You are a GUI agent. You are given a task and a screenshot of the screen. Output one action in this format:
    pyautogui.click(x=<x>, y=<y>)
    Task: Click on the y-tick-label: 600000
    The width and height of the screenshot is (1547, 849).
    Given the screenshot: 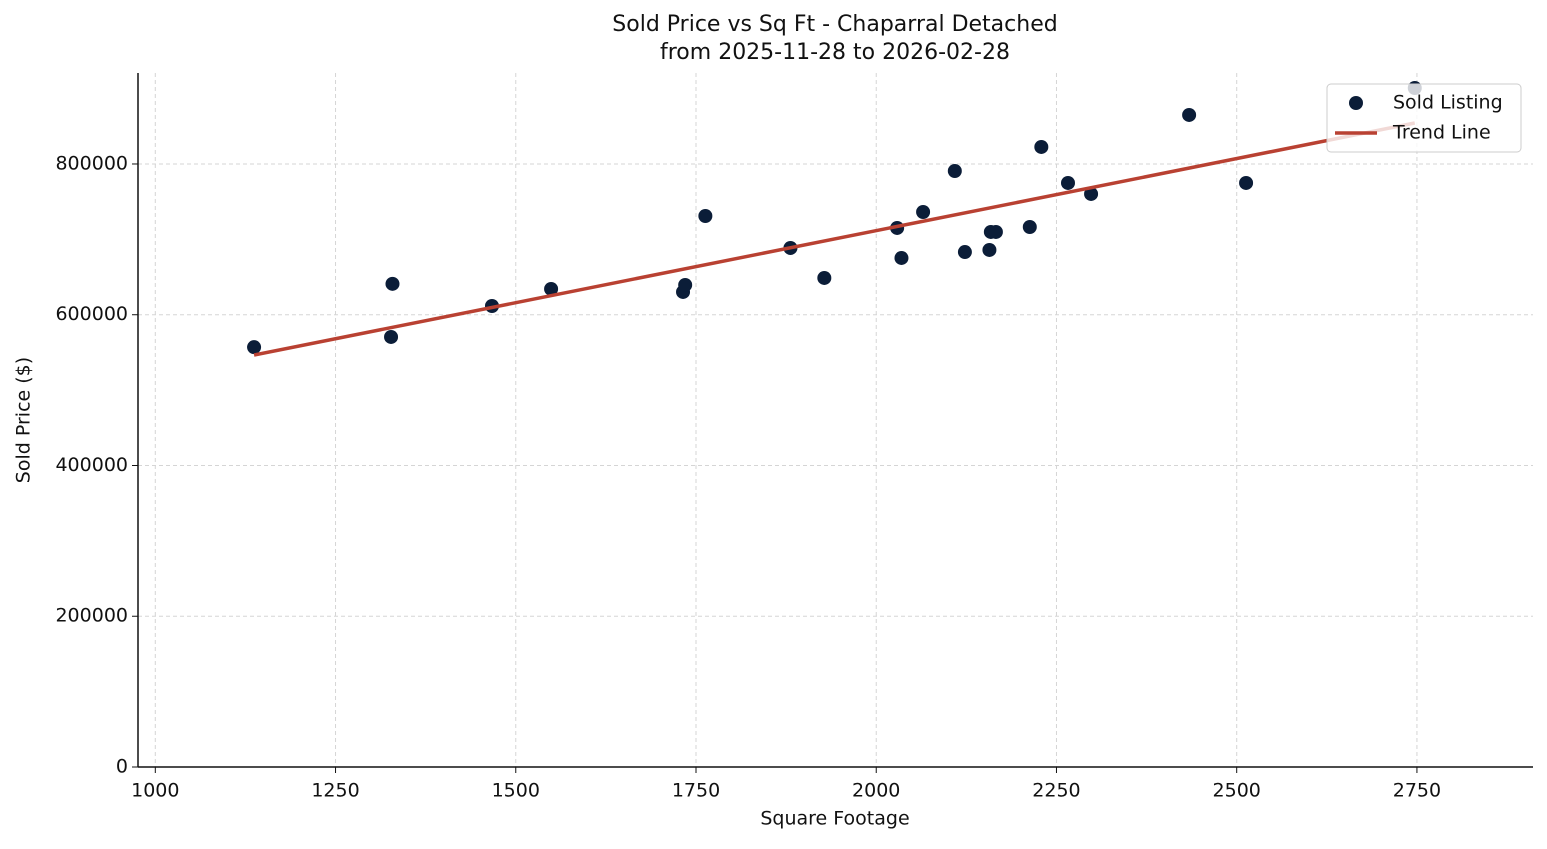 What is the action you would take?
    pyautogui.click(x=91, y=314)
    